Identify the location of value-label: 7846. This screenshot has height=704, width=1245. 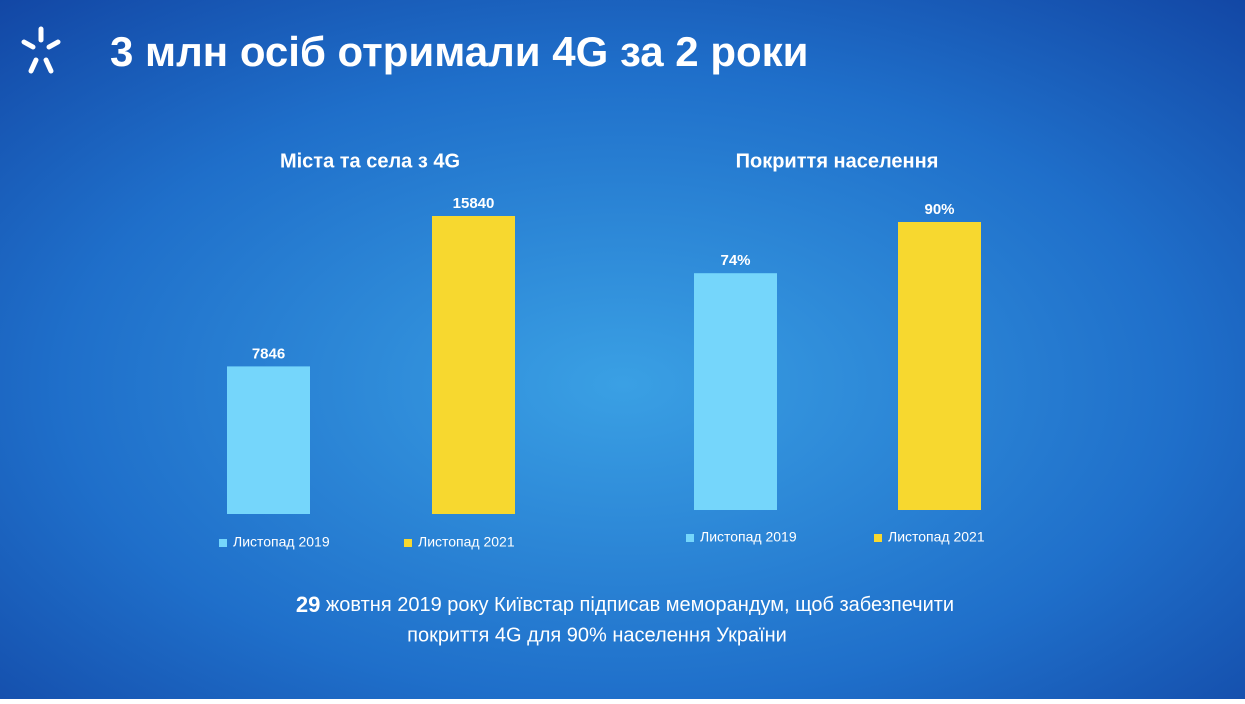
(268, 353).